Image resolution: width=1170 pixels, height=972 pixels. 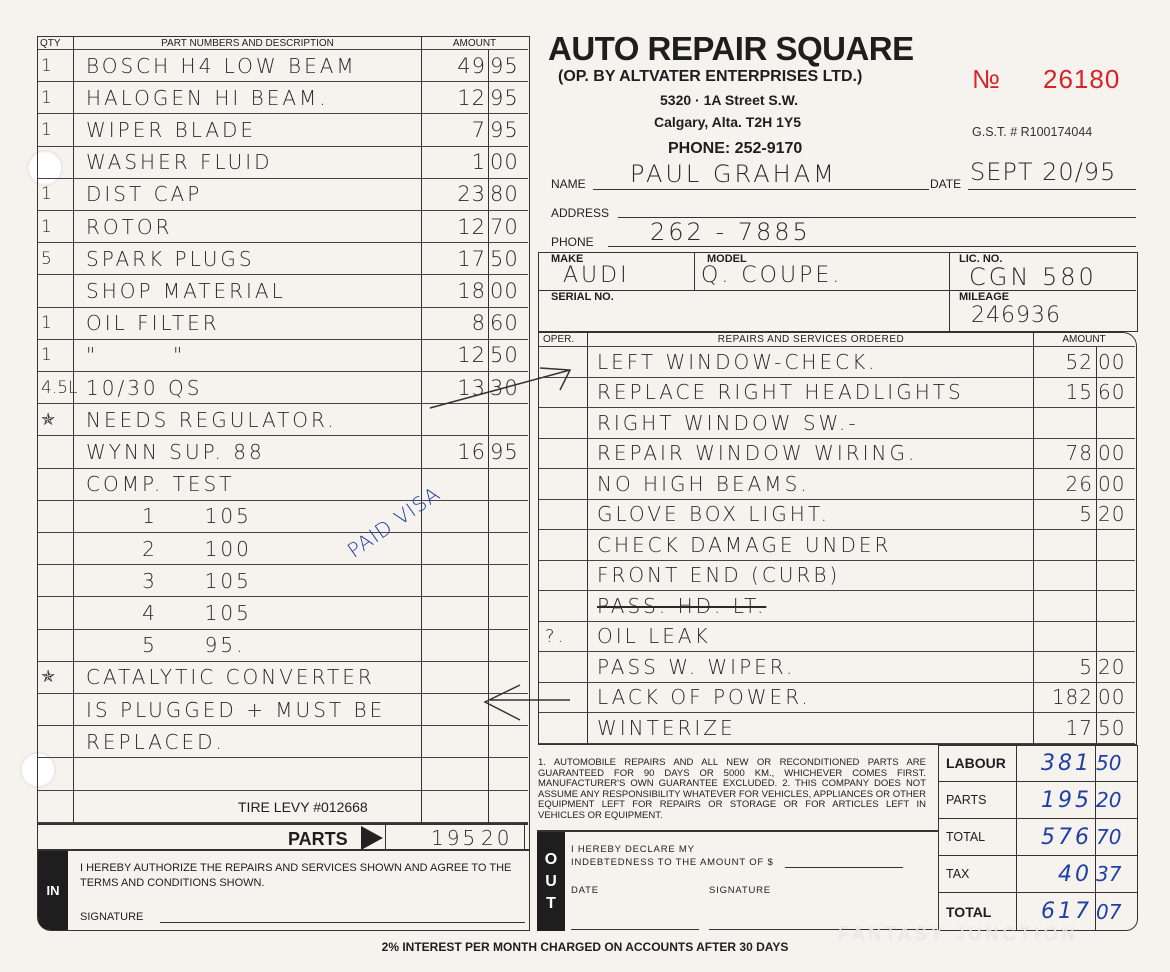 What do you see at coordinates (221, 65) in the screenshot?
I see `part-description: BOSCH H4 LOW BEAM` at bounding box center [221, 65].